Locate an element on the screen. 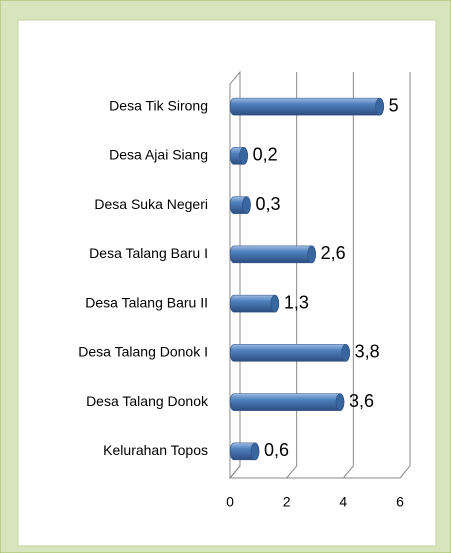 Image resolution: width=451 pixels, height=553 pixels. x-tick-label: 6 is located at coordinates (400, 502).